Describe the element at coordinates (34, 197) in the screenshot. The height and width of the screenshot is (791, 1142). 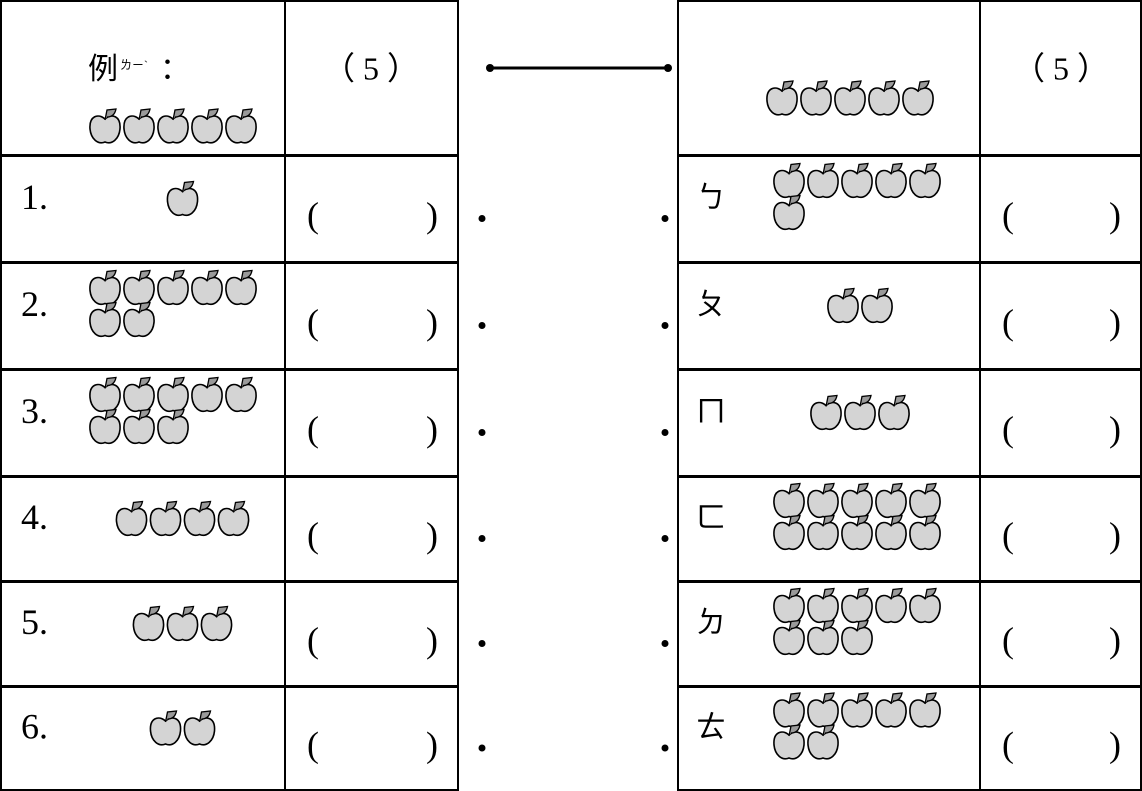
I see `row-label: 1.` at that location.